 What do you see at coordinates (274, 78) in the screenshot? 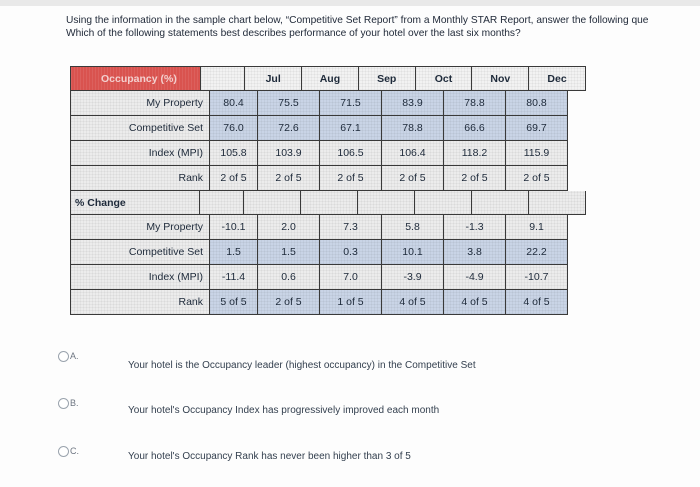
I see `month-header: Jul` at bounding box center [274, 78].